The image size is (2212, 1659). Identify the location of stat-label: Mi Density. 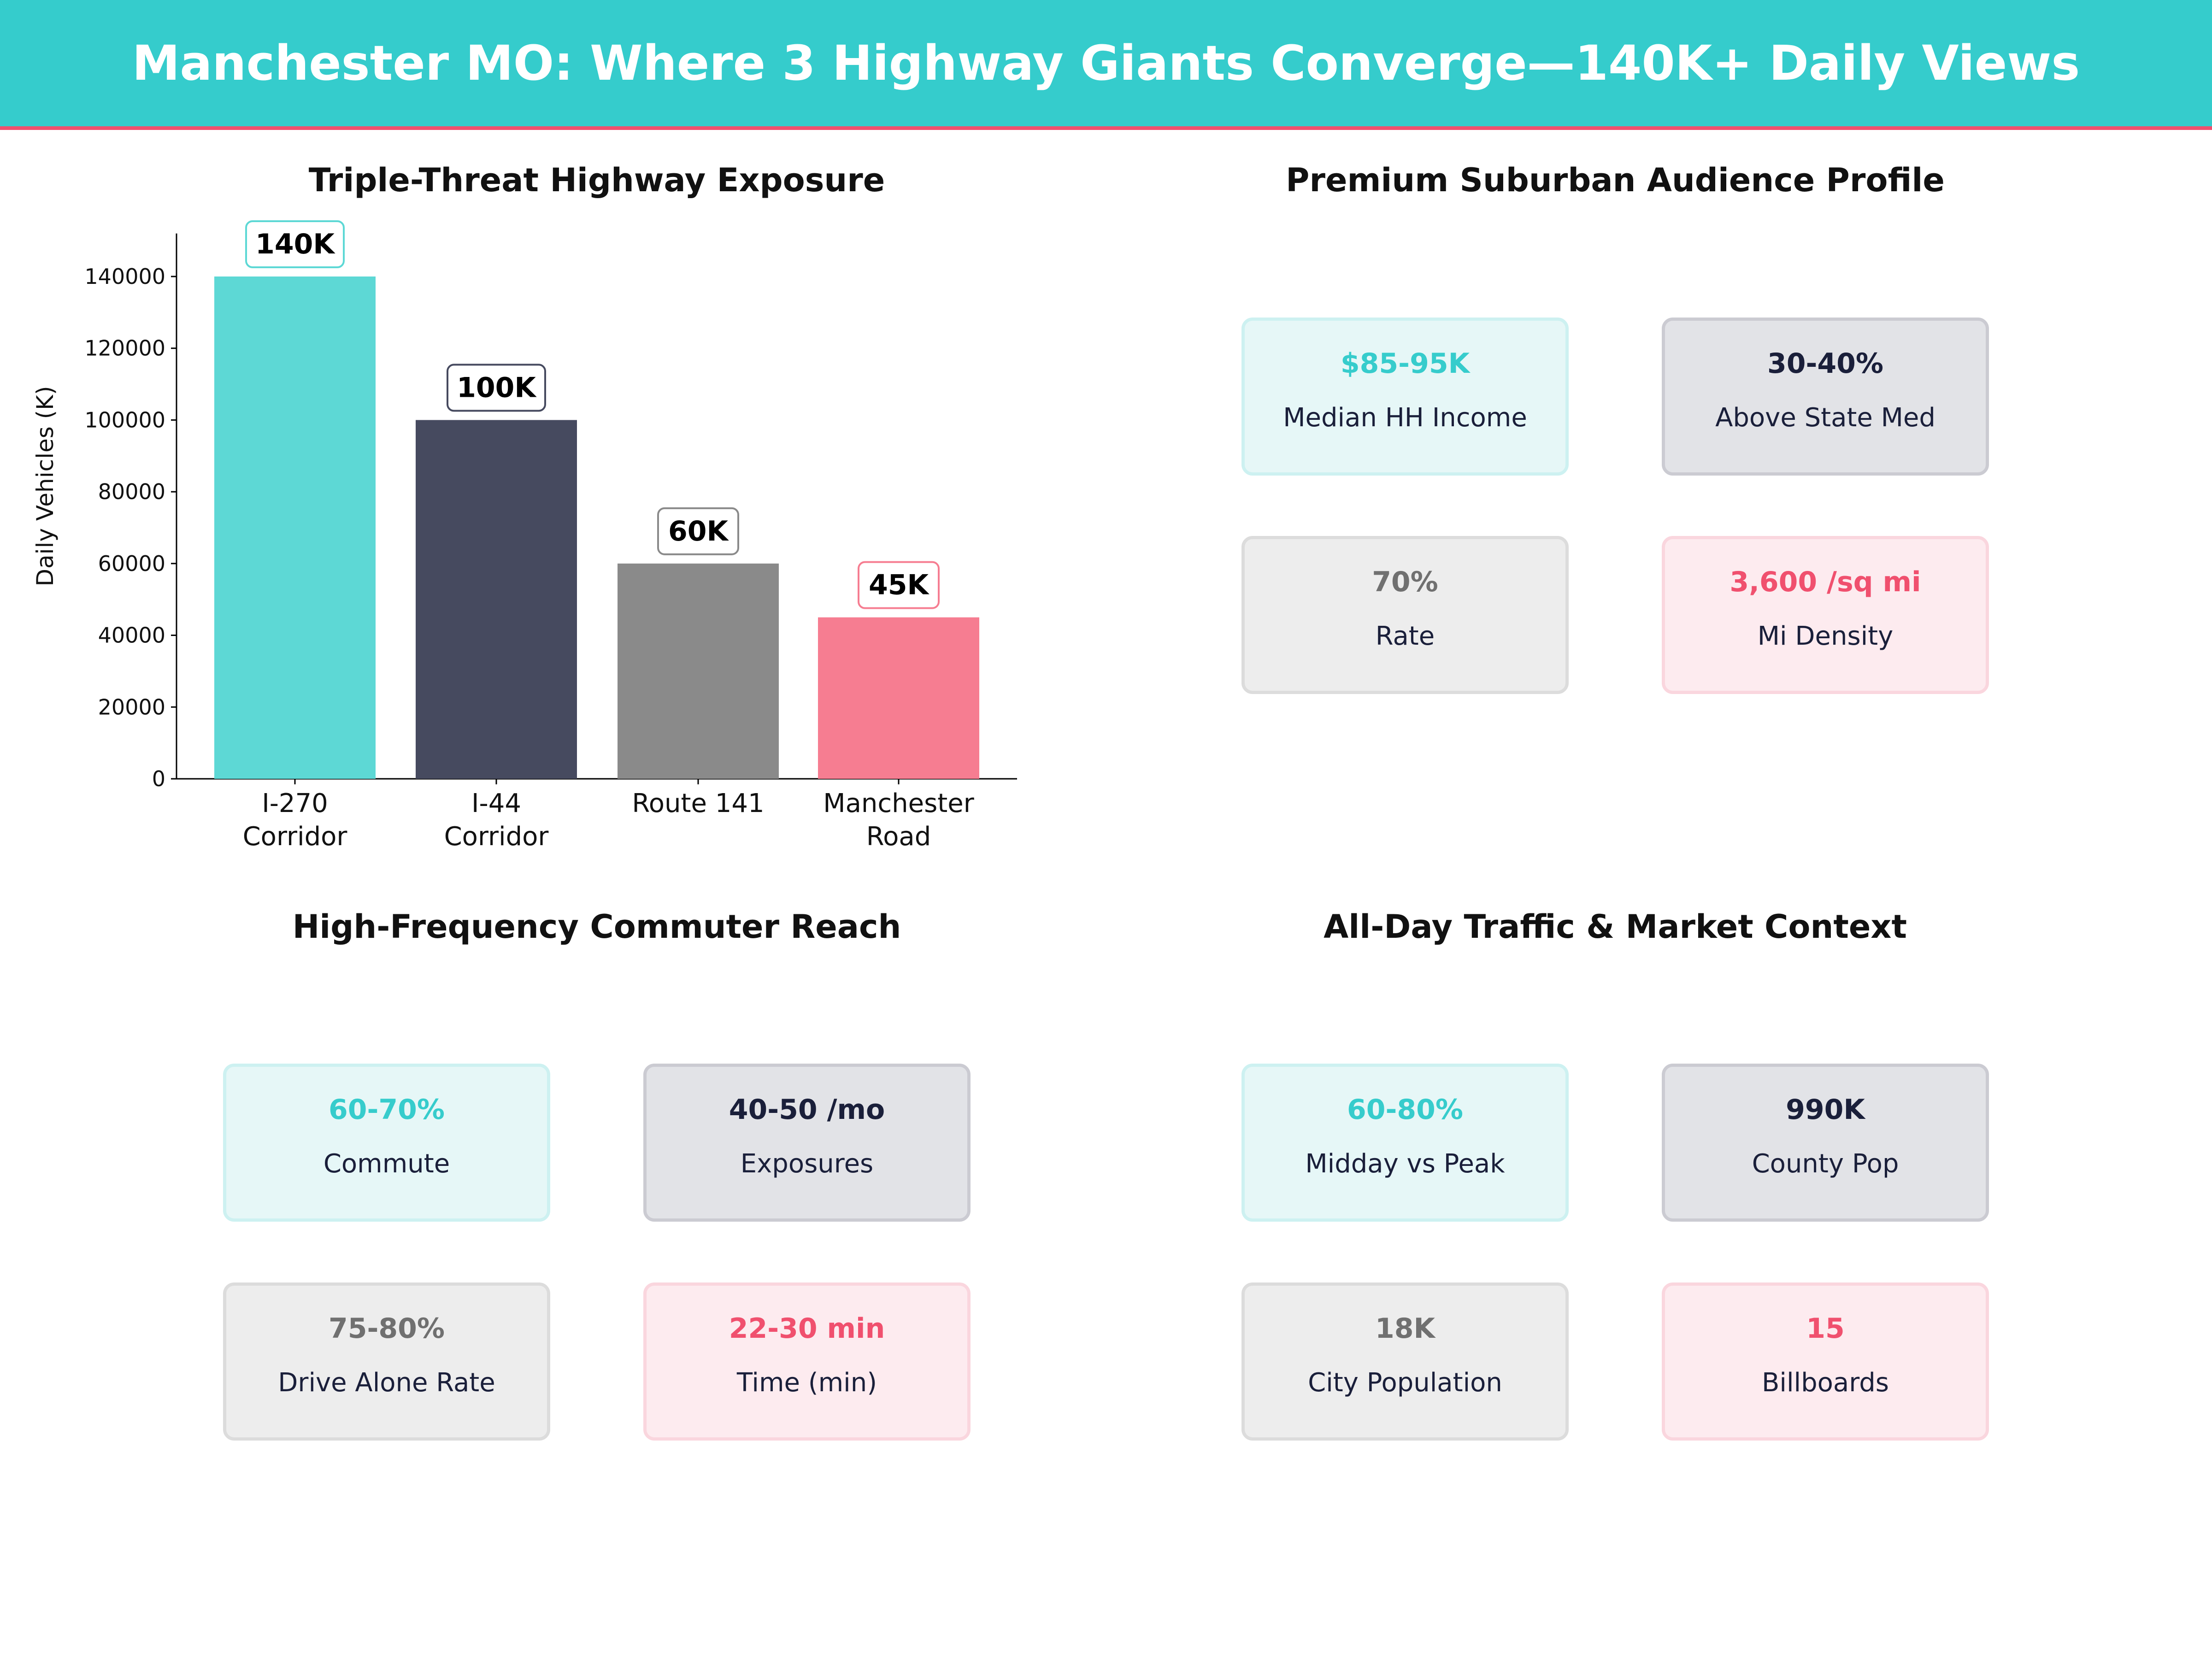
(1825, 636).